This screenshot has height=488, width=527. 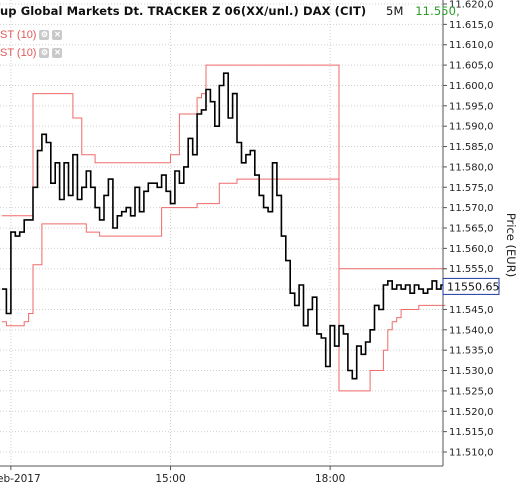 I want to click on x-tick-label: 18:00, so click(x=330, y=479).